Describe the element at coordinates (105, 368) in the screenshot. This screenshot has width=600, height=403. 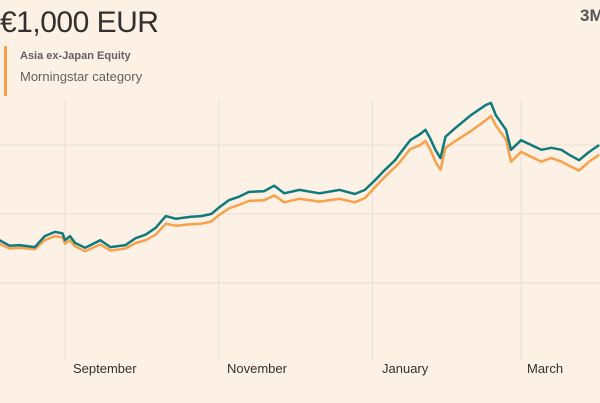
I see `x-tick-september: September` at that location.